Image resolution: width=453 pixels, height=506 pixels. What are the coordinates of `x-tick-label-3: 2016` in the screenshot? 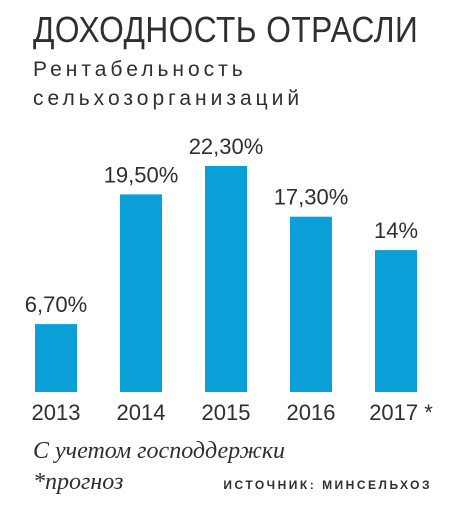 It's located at (311, 412).